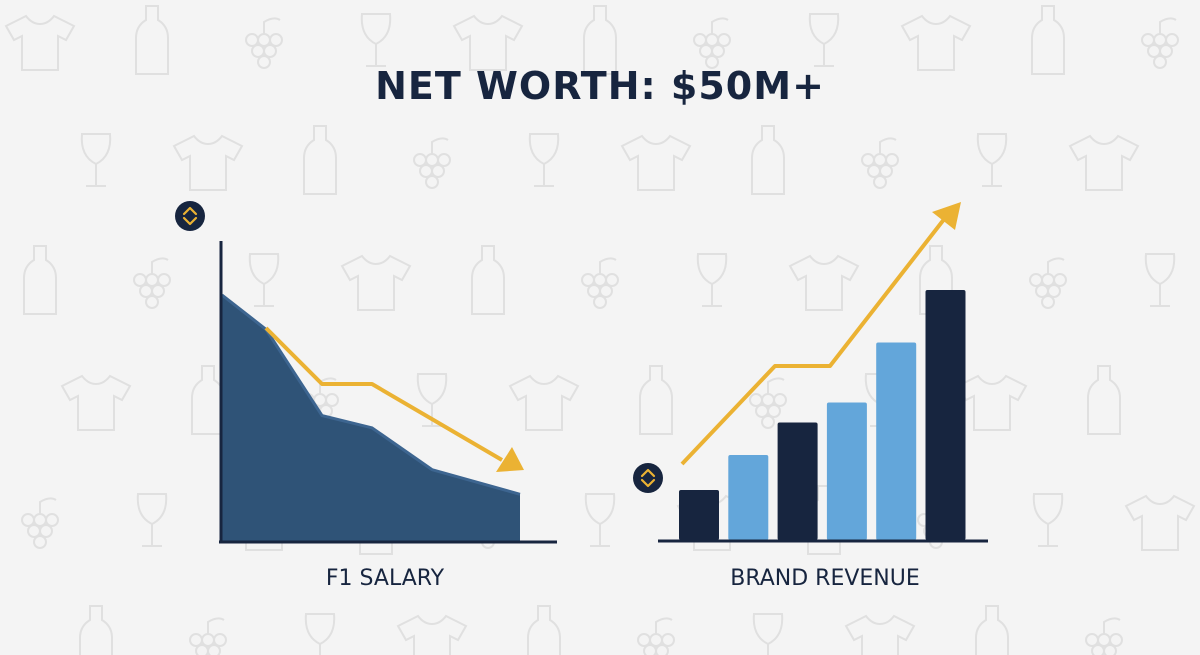  Describe the element at coordinates (946, 216) in the screenshot. I see `revenue-trend-arrow-head` at that location.